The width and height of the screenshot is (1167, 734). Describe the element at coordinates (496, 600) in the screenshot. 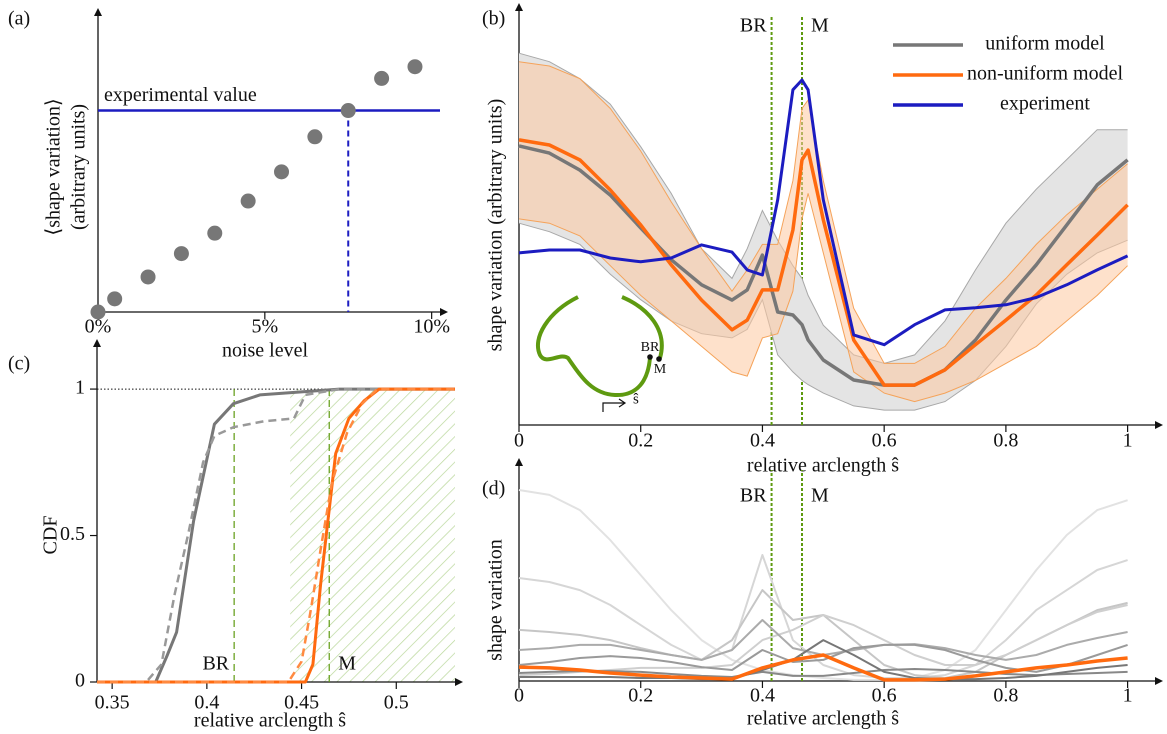

I see `y-axis-label: shape variation` at that location.